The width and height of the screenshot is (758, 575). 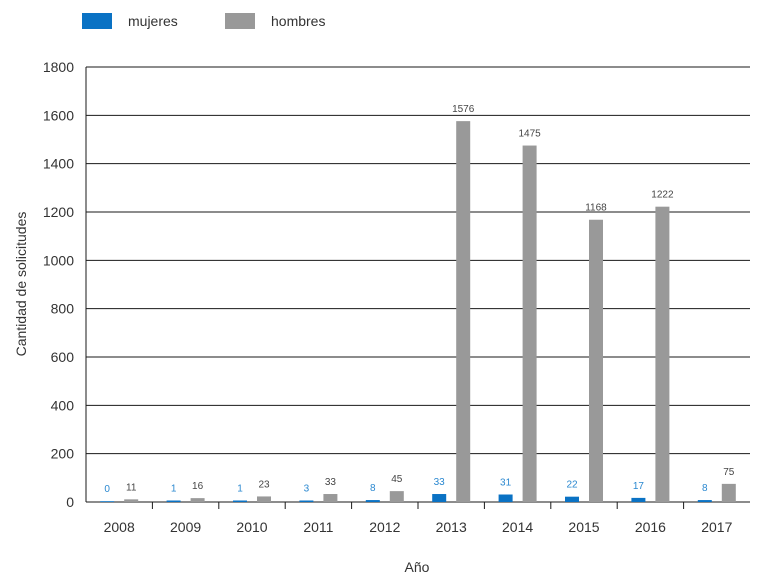 What do you see at coordinates (397, 479) in the screenshot?
I see `data-label-hombres: 45` at bounding box center [397, 479].